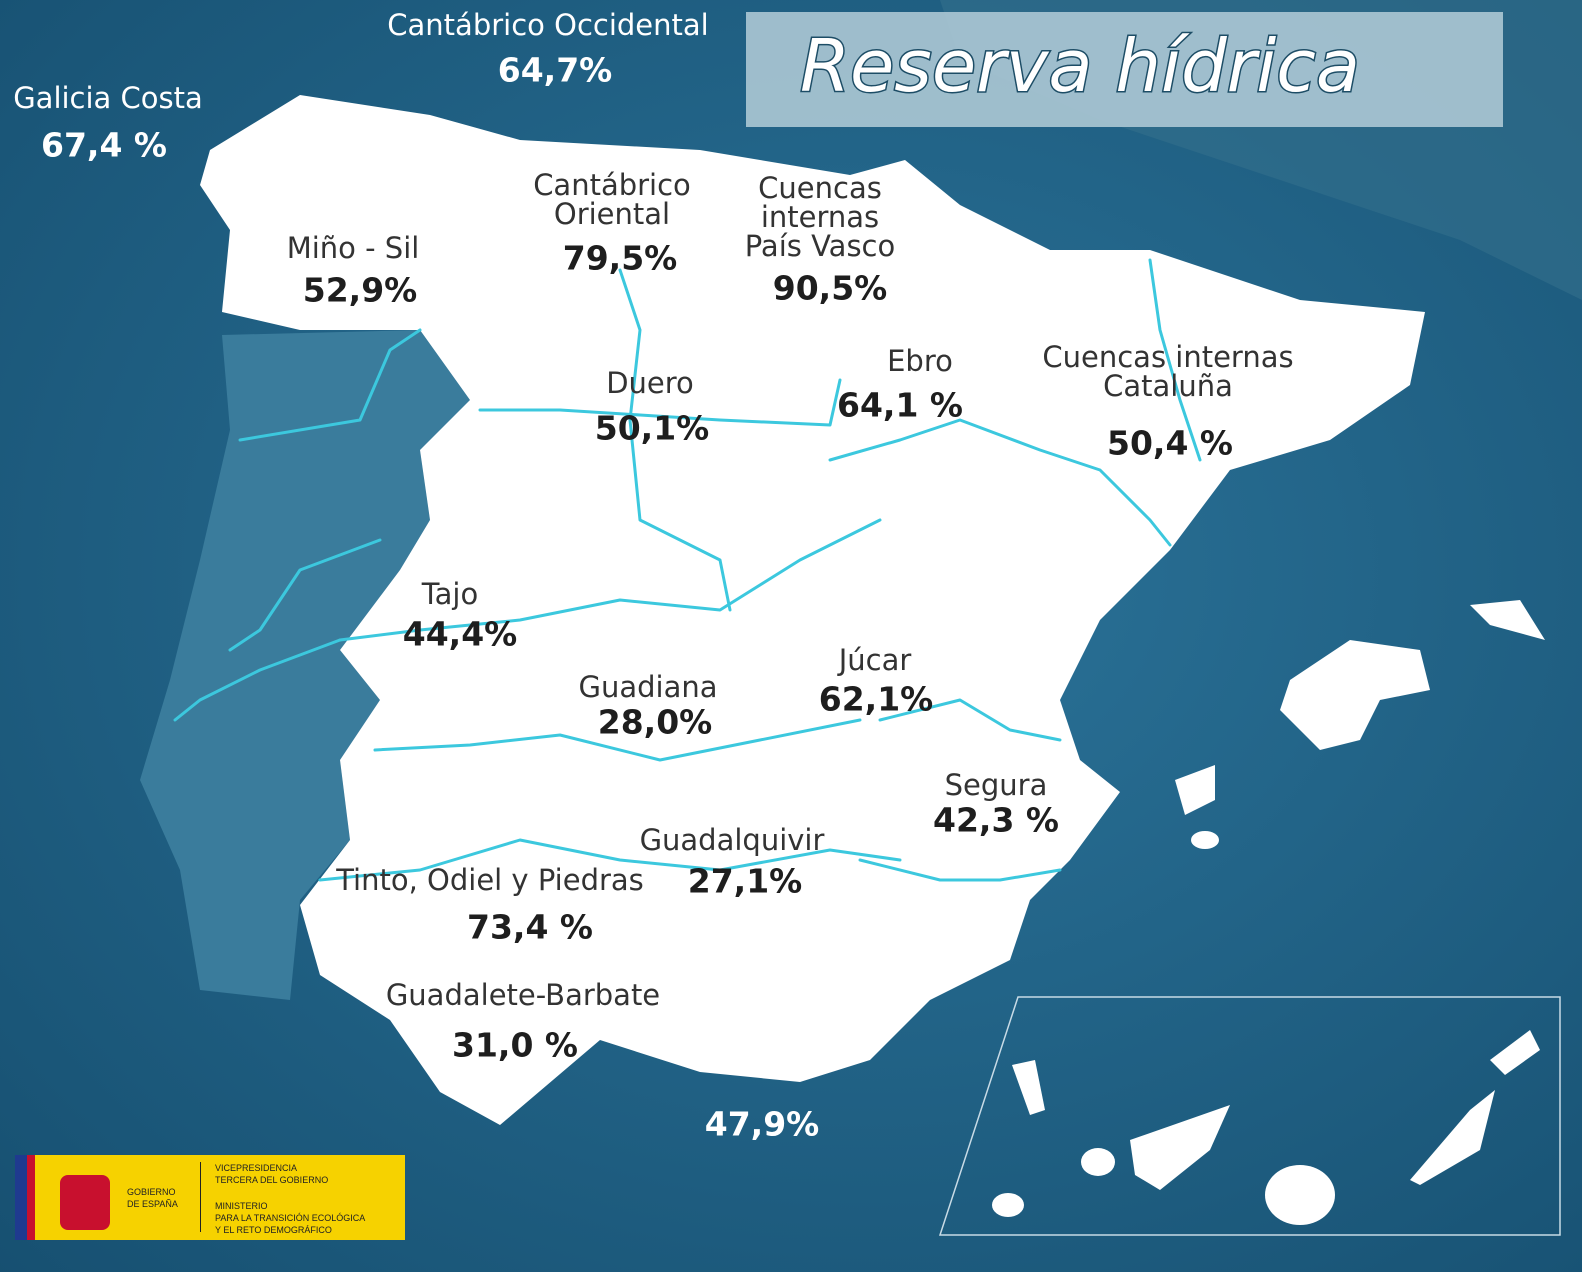  What do you see at coordinates (108, 123) in the screenshot?
I see `region-label: Galicia Costa 67,4 %` at bounding box center [108, 123].